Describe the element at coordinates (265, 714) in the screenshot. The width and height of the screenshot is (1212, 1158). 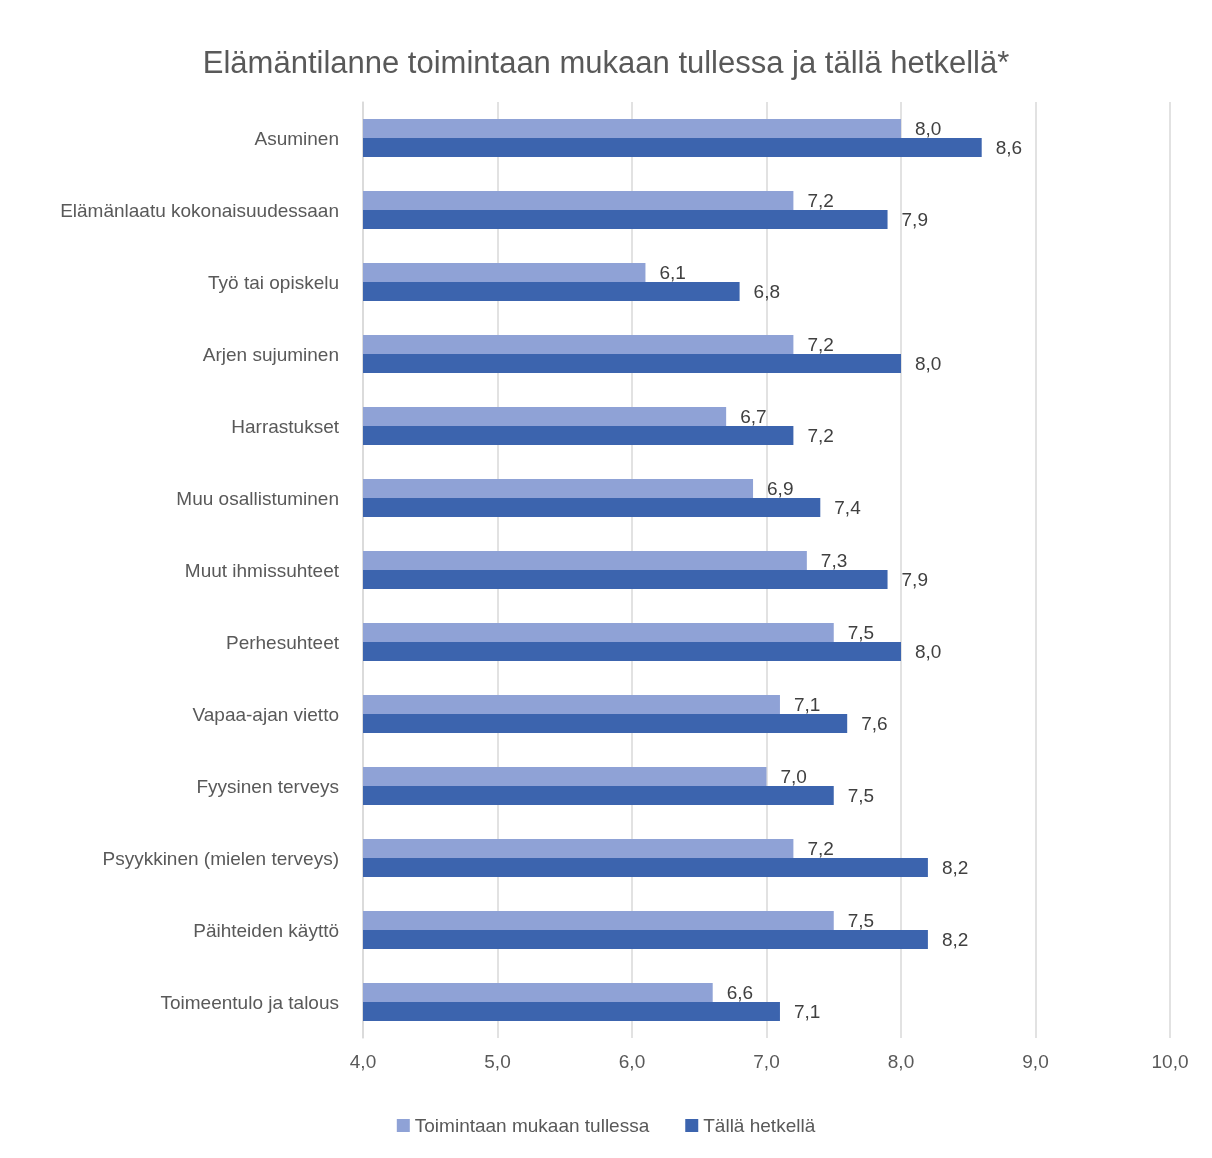
I see `y-tick-label: Vapaa-ajan vietto` at that location.